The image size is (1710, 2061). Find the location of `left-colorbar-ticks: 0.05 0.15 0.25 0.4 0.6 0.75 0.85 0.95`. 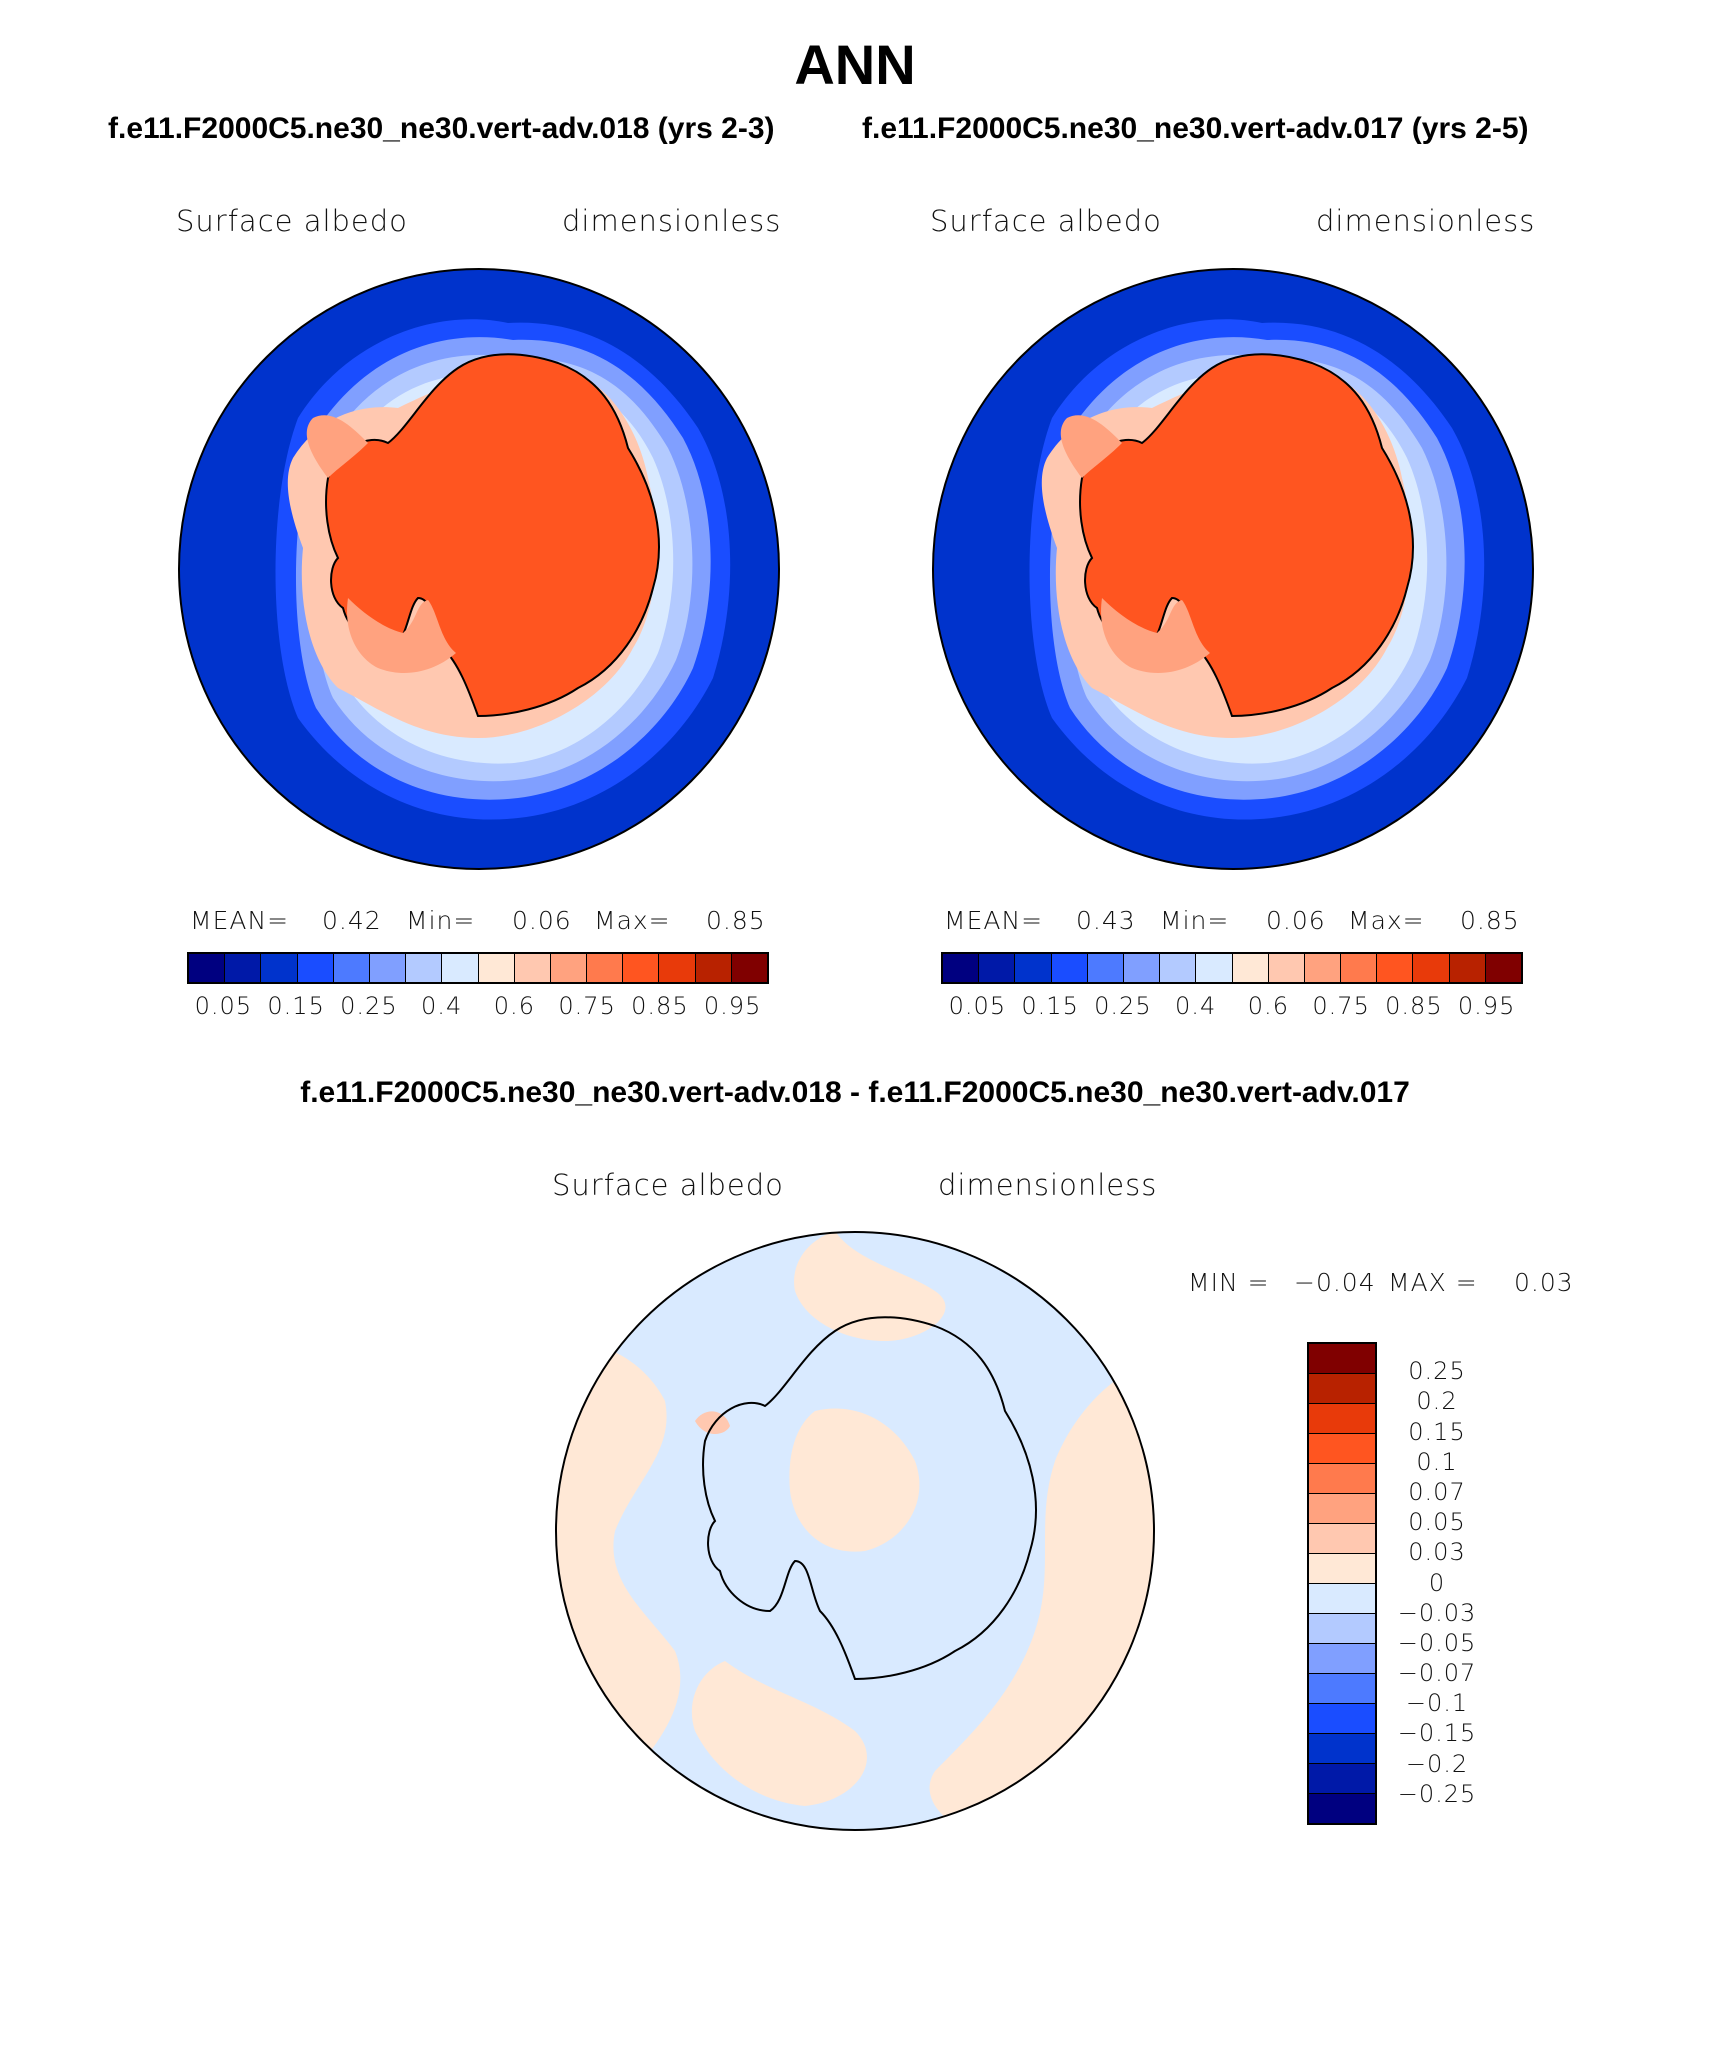

left-colorbar-ticks: 0.05 0.15 0.25 0.4 0.6 0.75 0.85 0.95 is located at coordinates (478, 1007).